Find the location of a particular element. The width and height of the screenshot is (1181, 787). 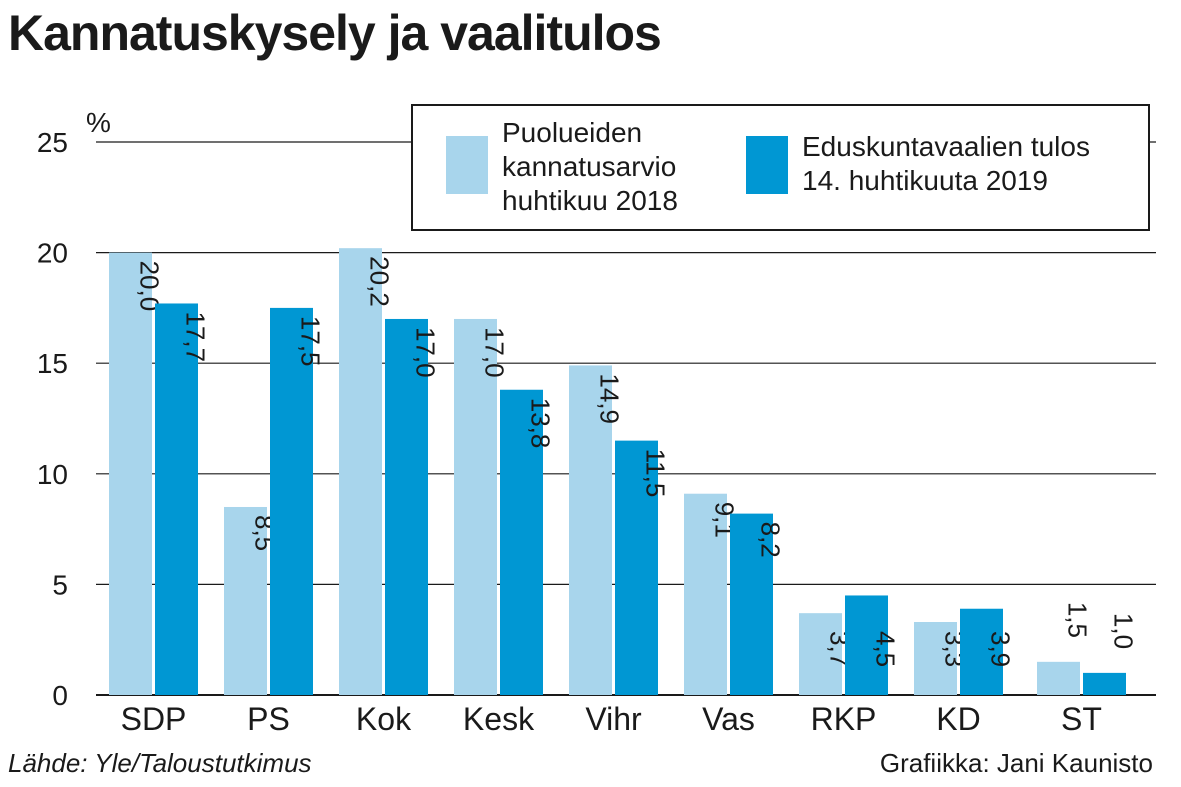

bar-value-label: 3,9 is located at coordinates (1001, 649).